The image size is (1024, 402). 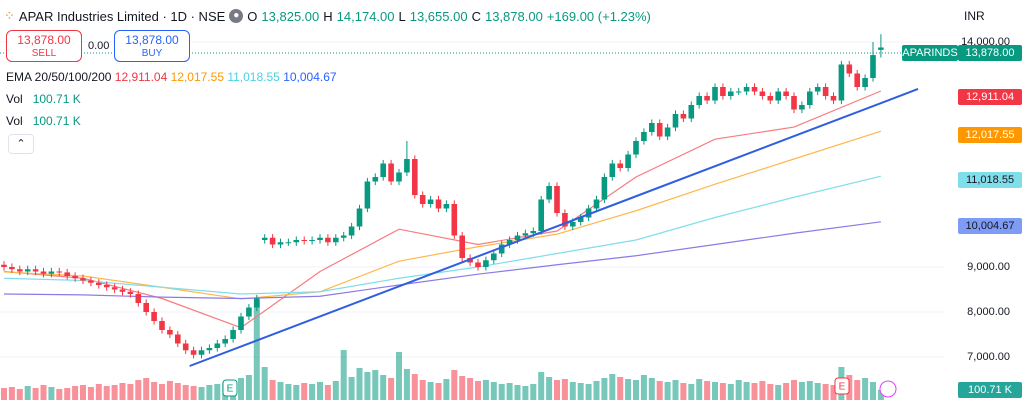 I want to click on h-value: 14,174.00, so click(x=365, y=16).